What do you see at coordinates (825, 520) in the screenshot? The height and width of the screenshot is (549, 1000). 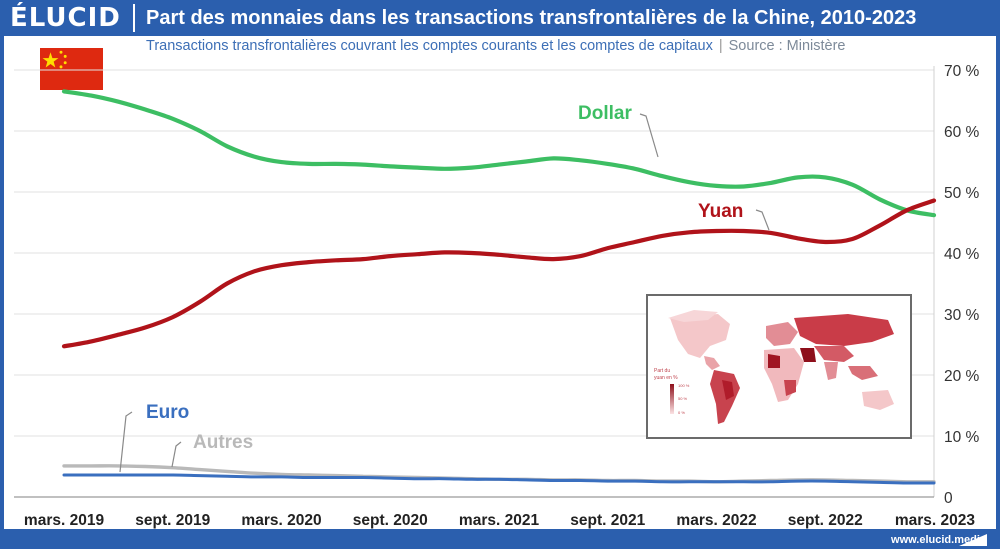 I see `x-tick-label: sept. 2022` at bounding box center [825, 520].